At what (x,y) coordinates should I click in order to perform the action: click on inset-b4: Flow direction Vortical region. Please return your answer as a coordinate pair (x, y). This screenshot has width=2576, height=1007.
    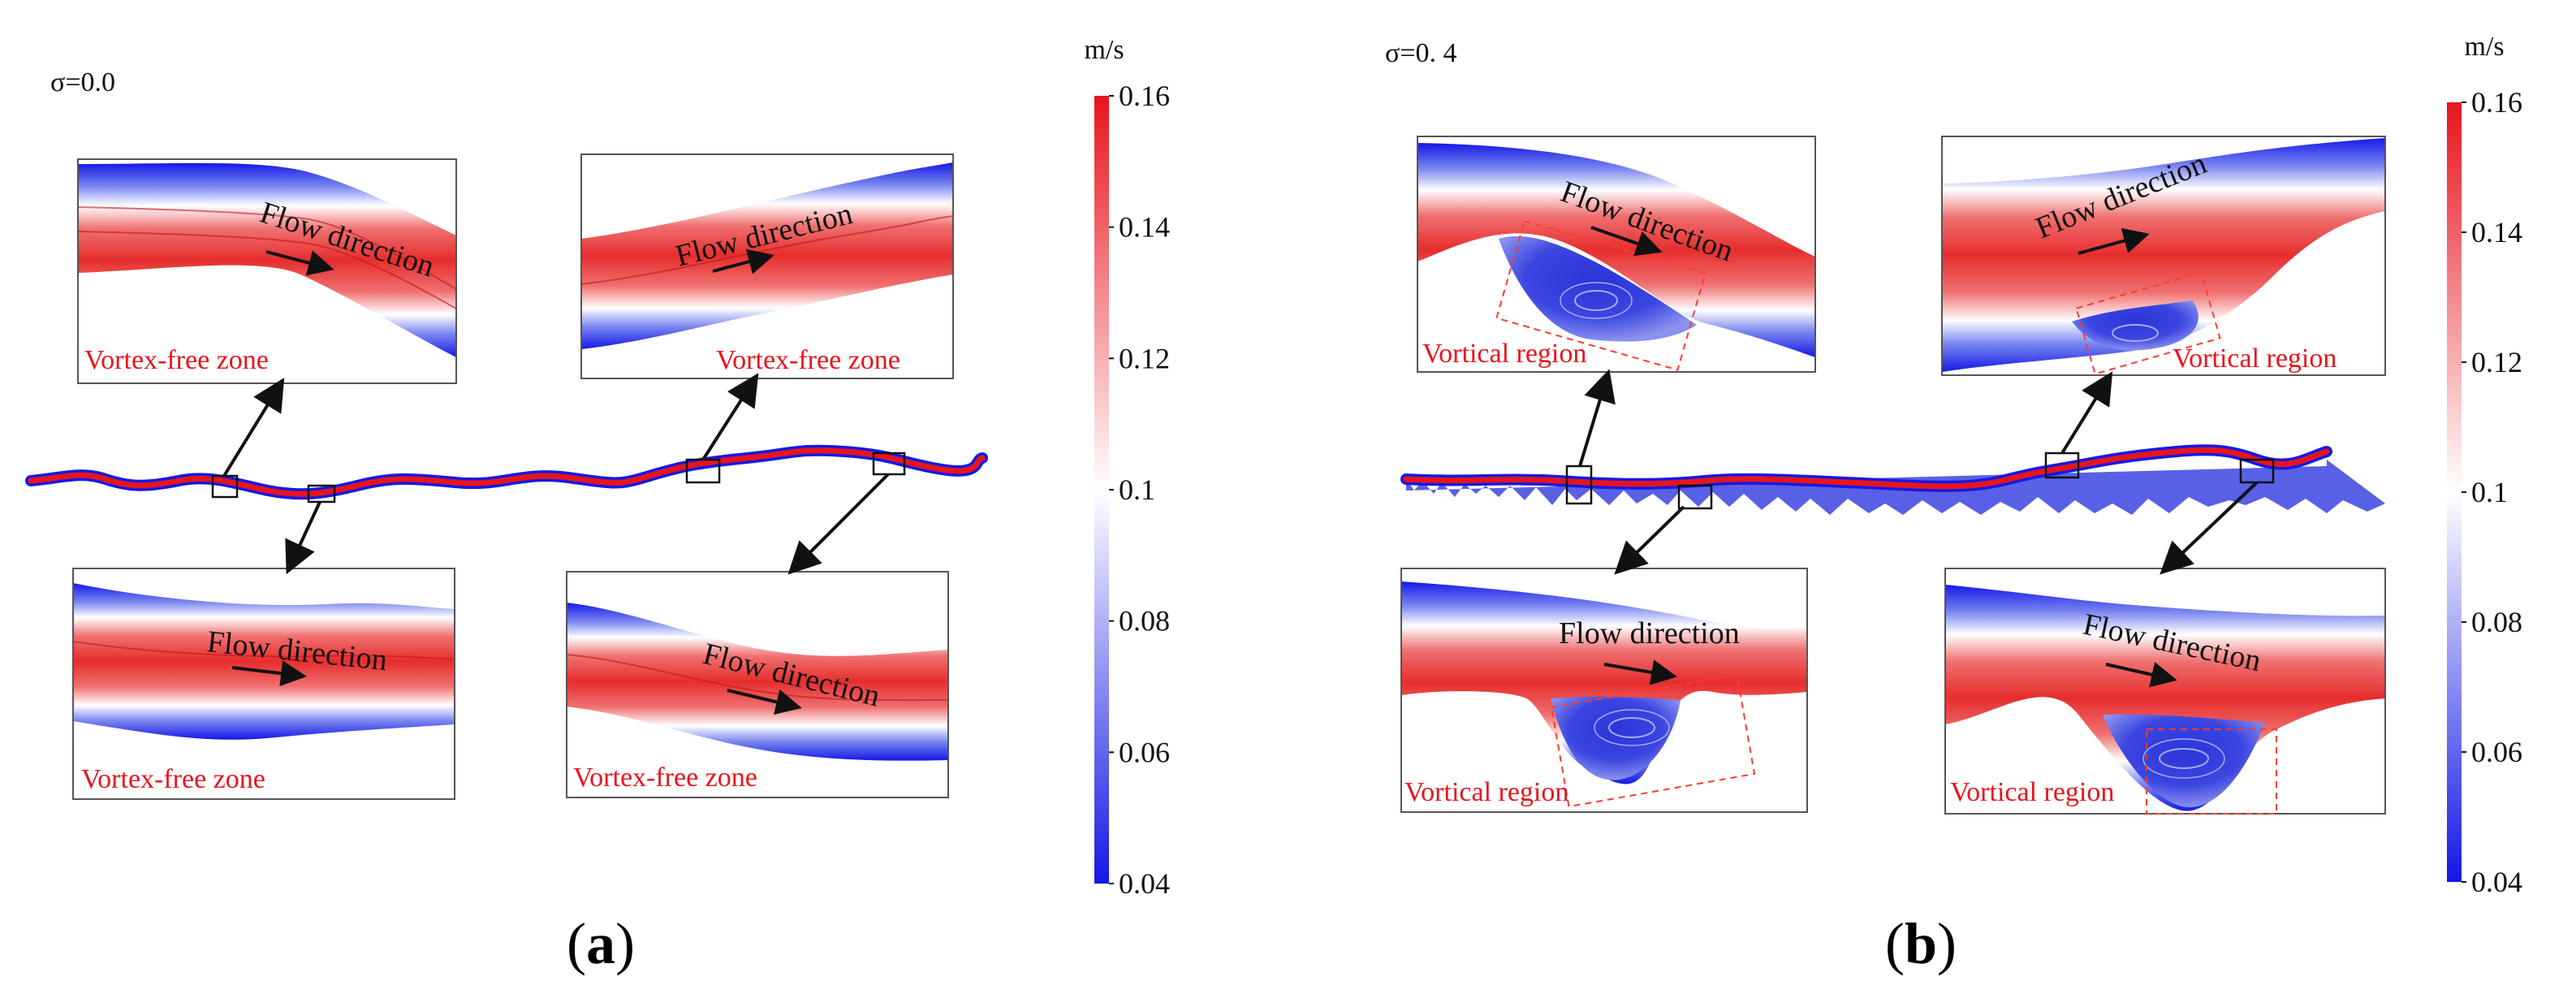
    Looking at the image, I should click on (2165, 691).